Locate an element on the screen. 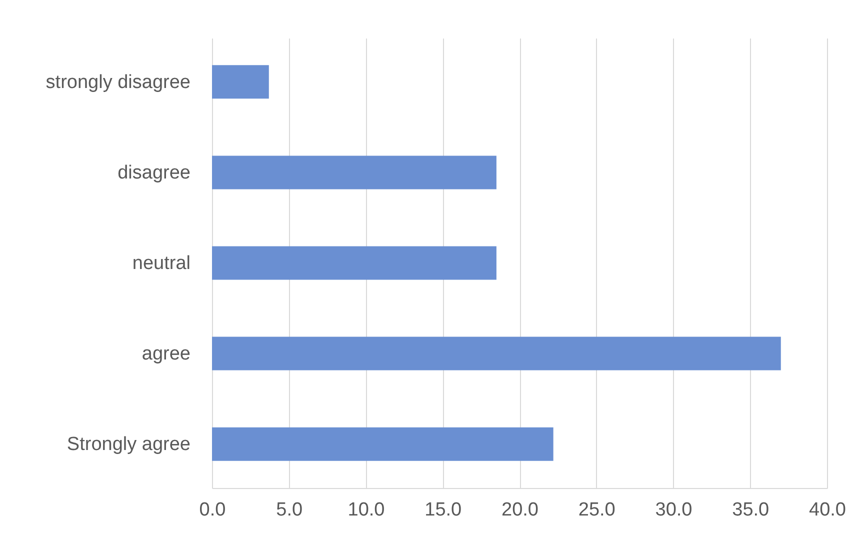  x-tick-label: 10.0 is located at coordinates (366, 510).